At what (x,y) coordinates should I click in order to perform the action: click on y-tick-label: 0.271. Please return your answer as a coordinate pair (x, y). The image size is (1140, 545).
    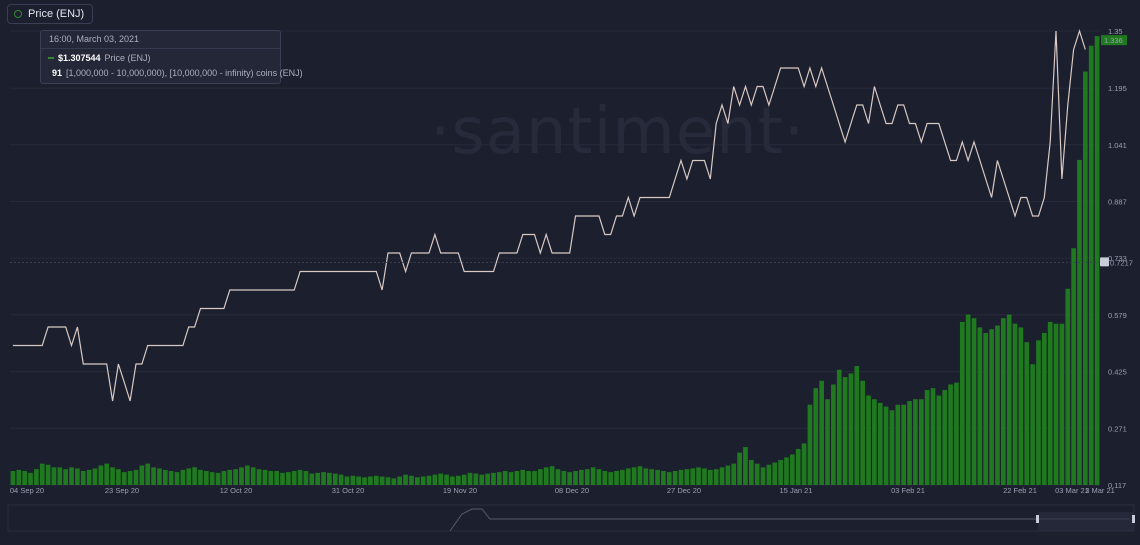
    Looking at the image, I should click on (1117, 428).